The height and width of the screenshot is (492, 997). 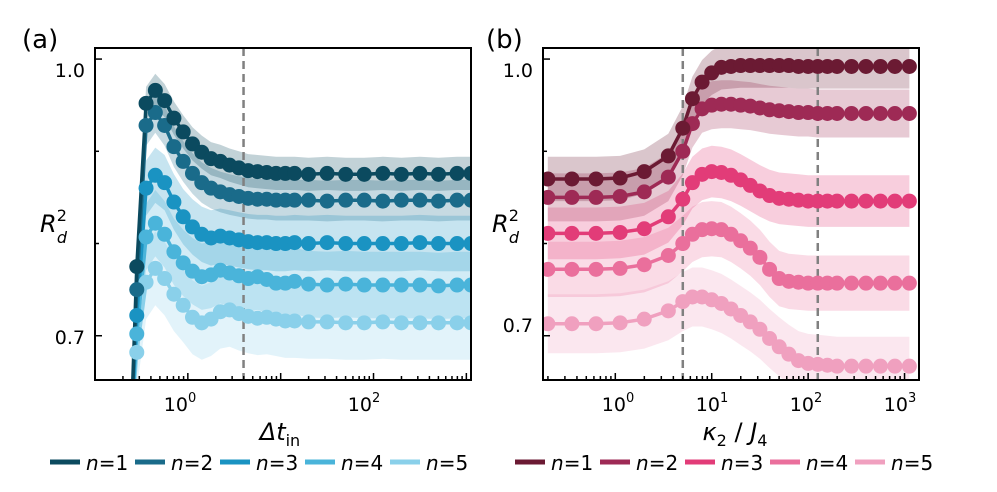 I want to click on panel-a-band-n=5, so click(x=302, y=305).